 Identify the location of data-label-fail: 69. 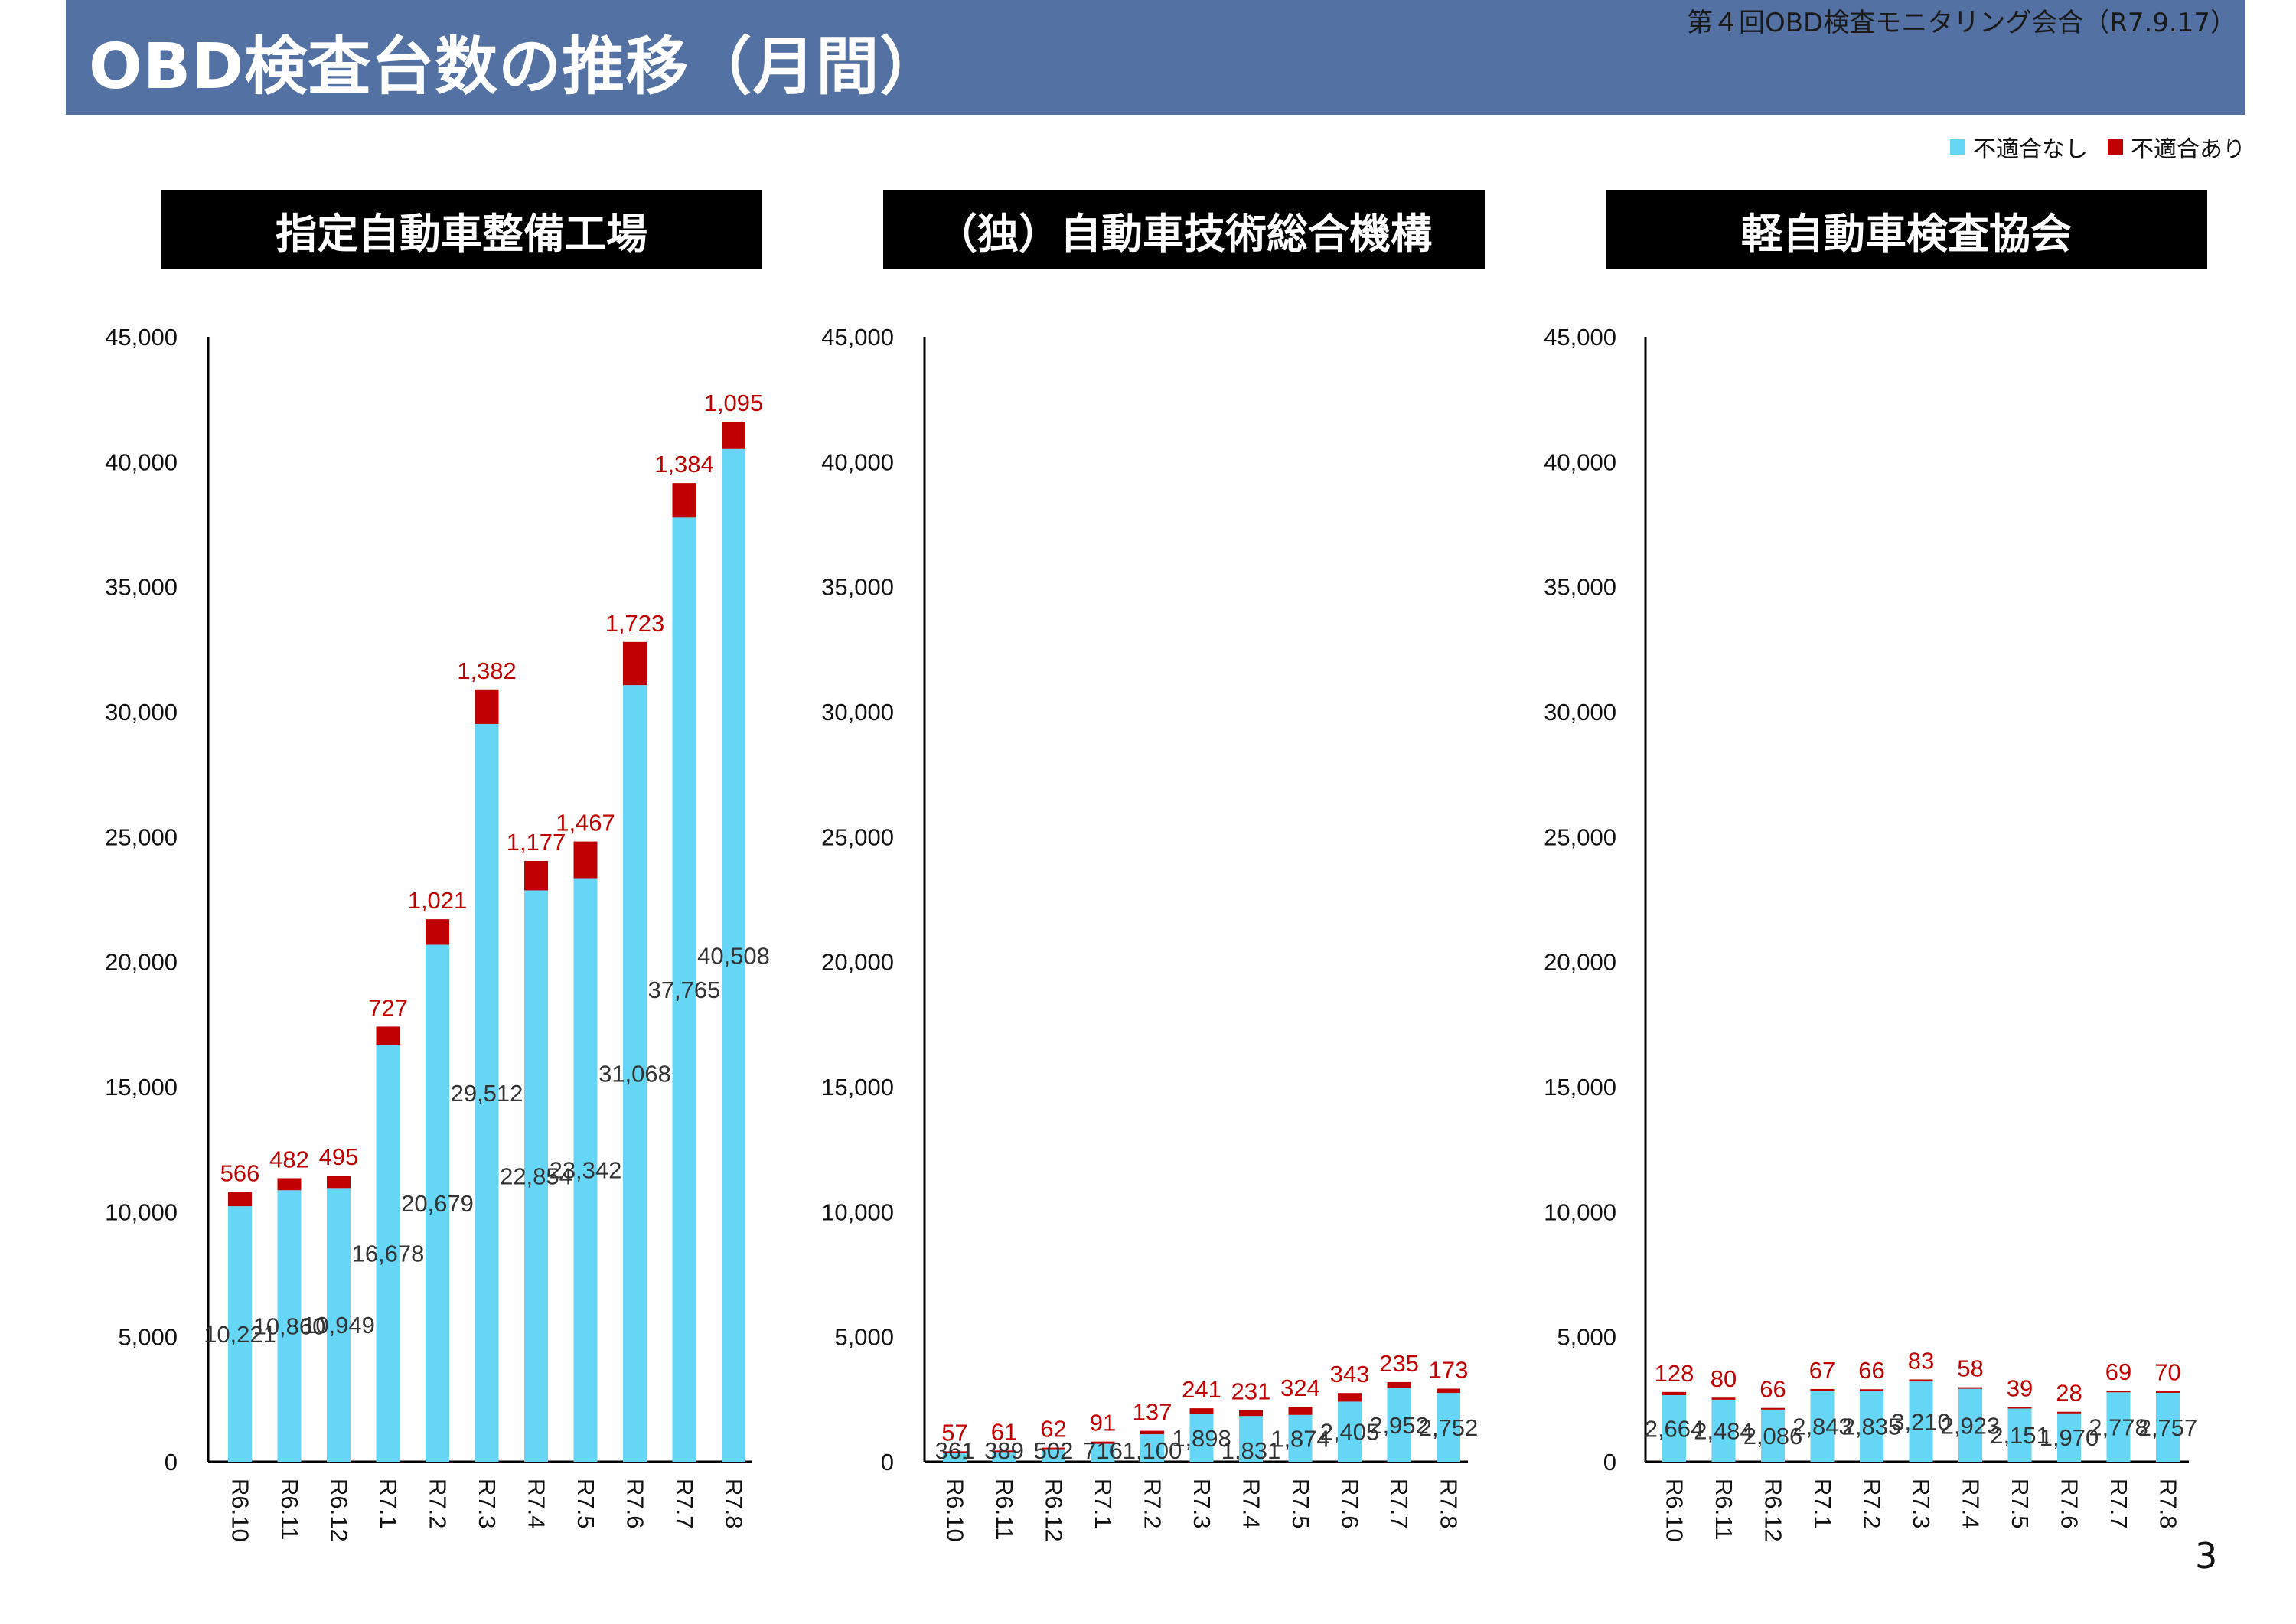
(2118, 1371).